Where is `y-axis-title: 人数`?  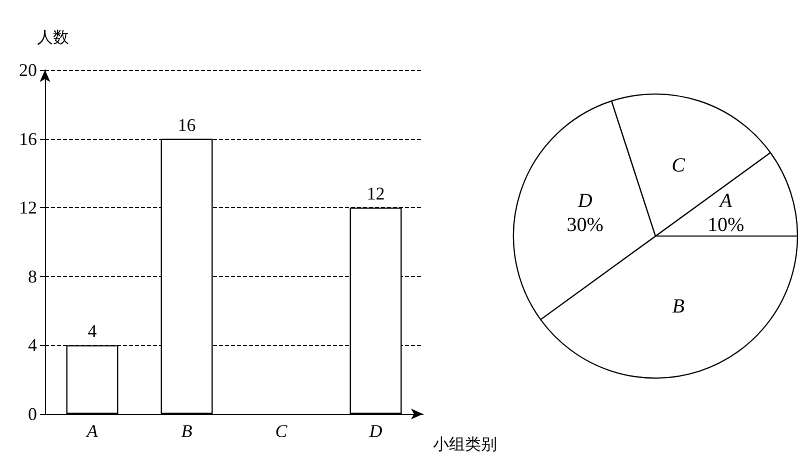 y-axis-title: 人数 is located at coordinates (53, 37).